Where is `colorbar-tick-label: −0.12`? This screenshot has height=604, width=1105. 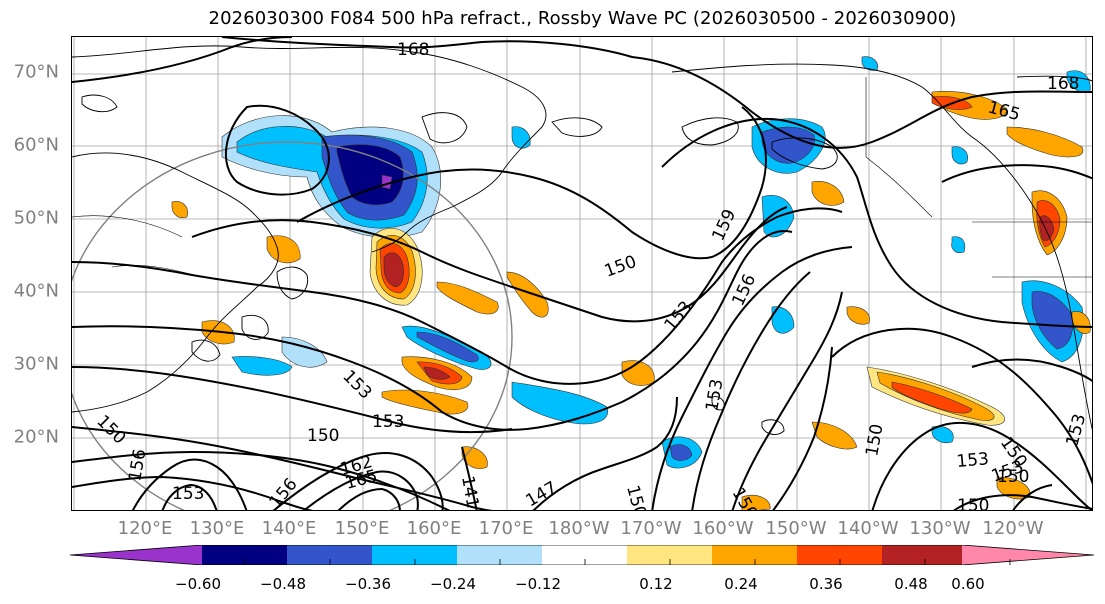 colorbar-tick-label: −0.12 is located at coordinates (538, 584).